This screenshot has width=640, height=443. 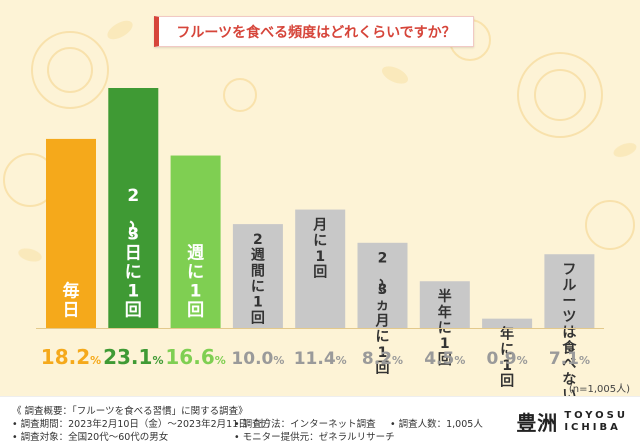 What do you see at coordinates (444, 359) in the screenshot?
I see `value-label-7: 4.5%` at bounding box center [444, 359].